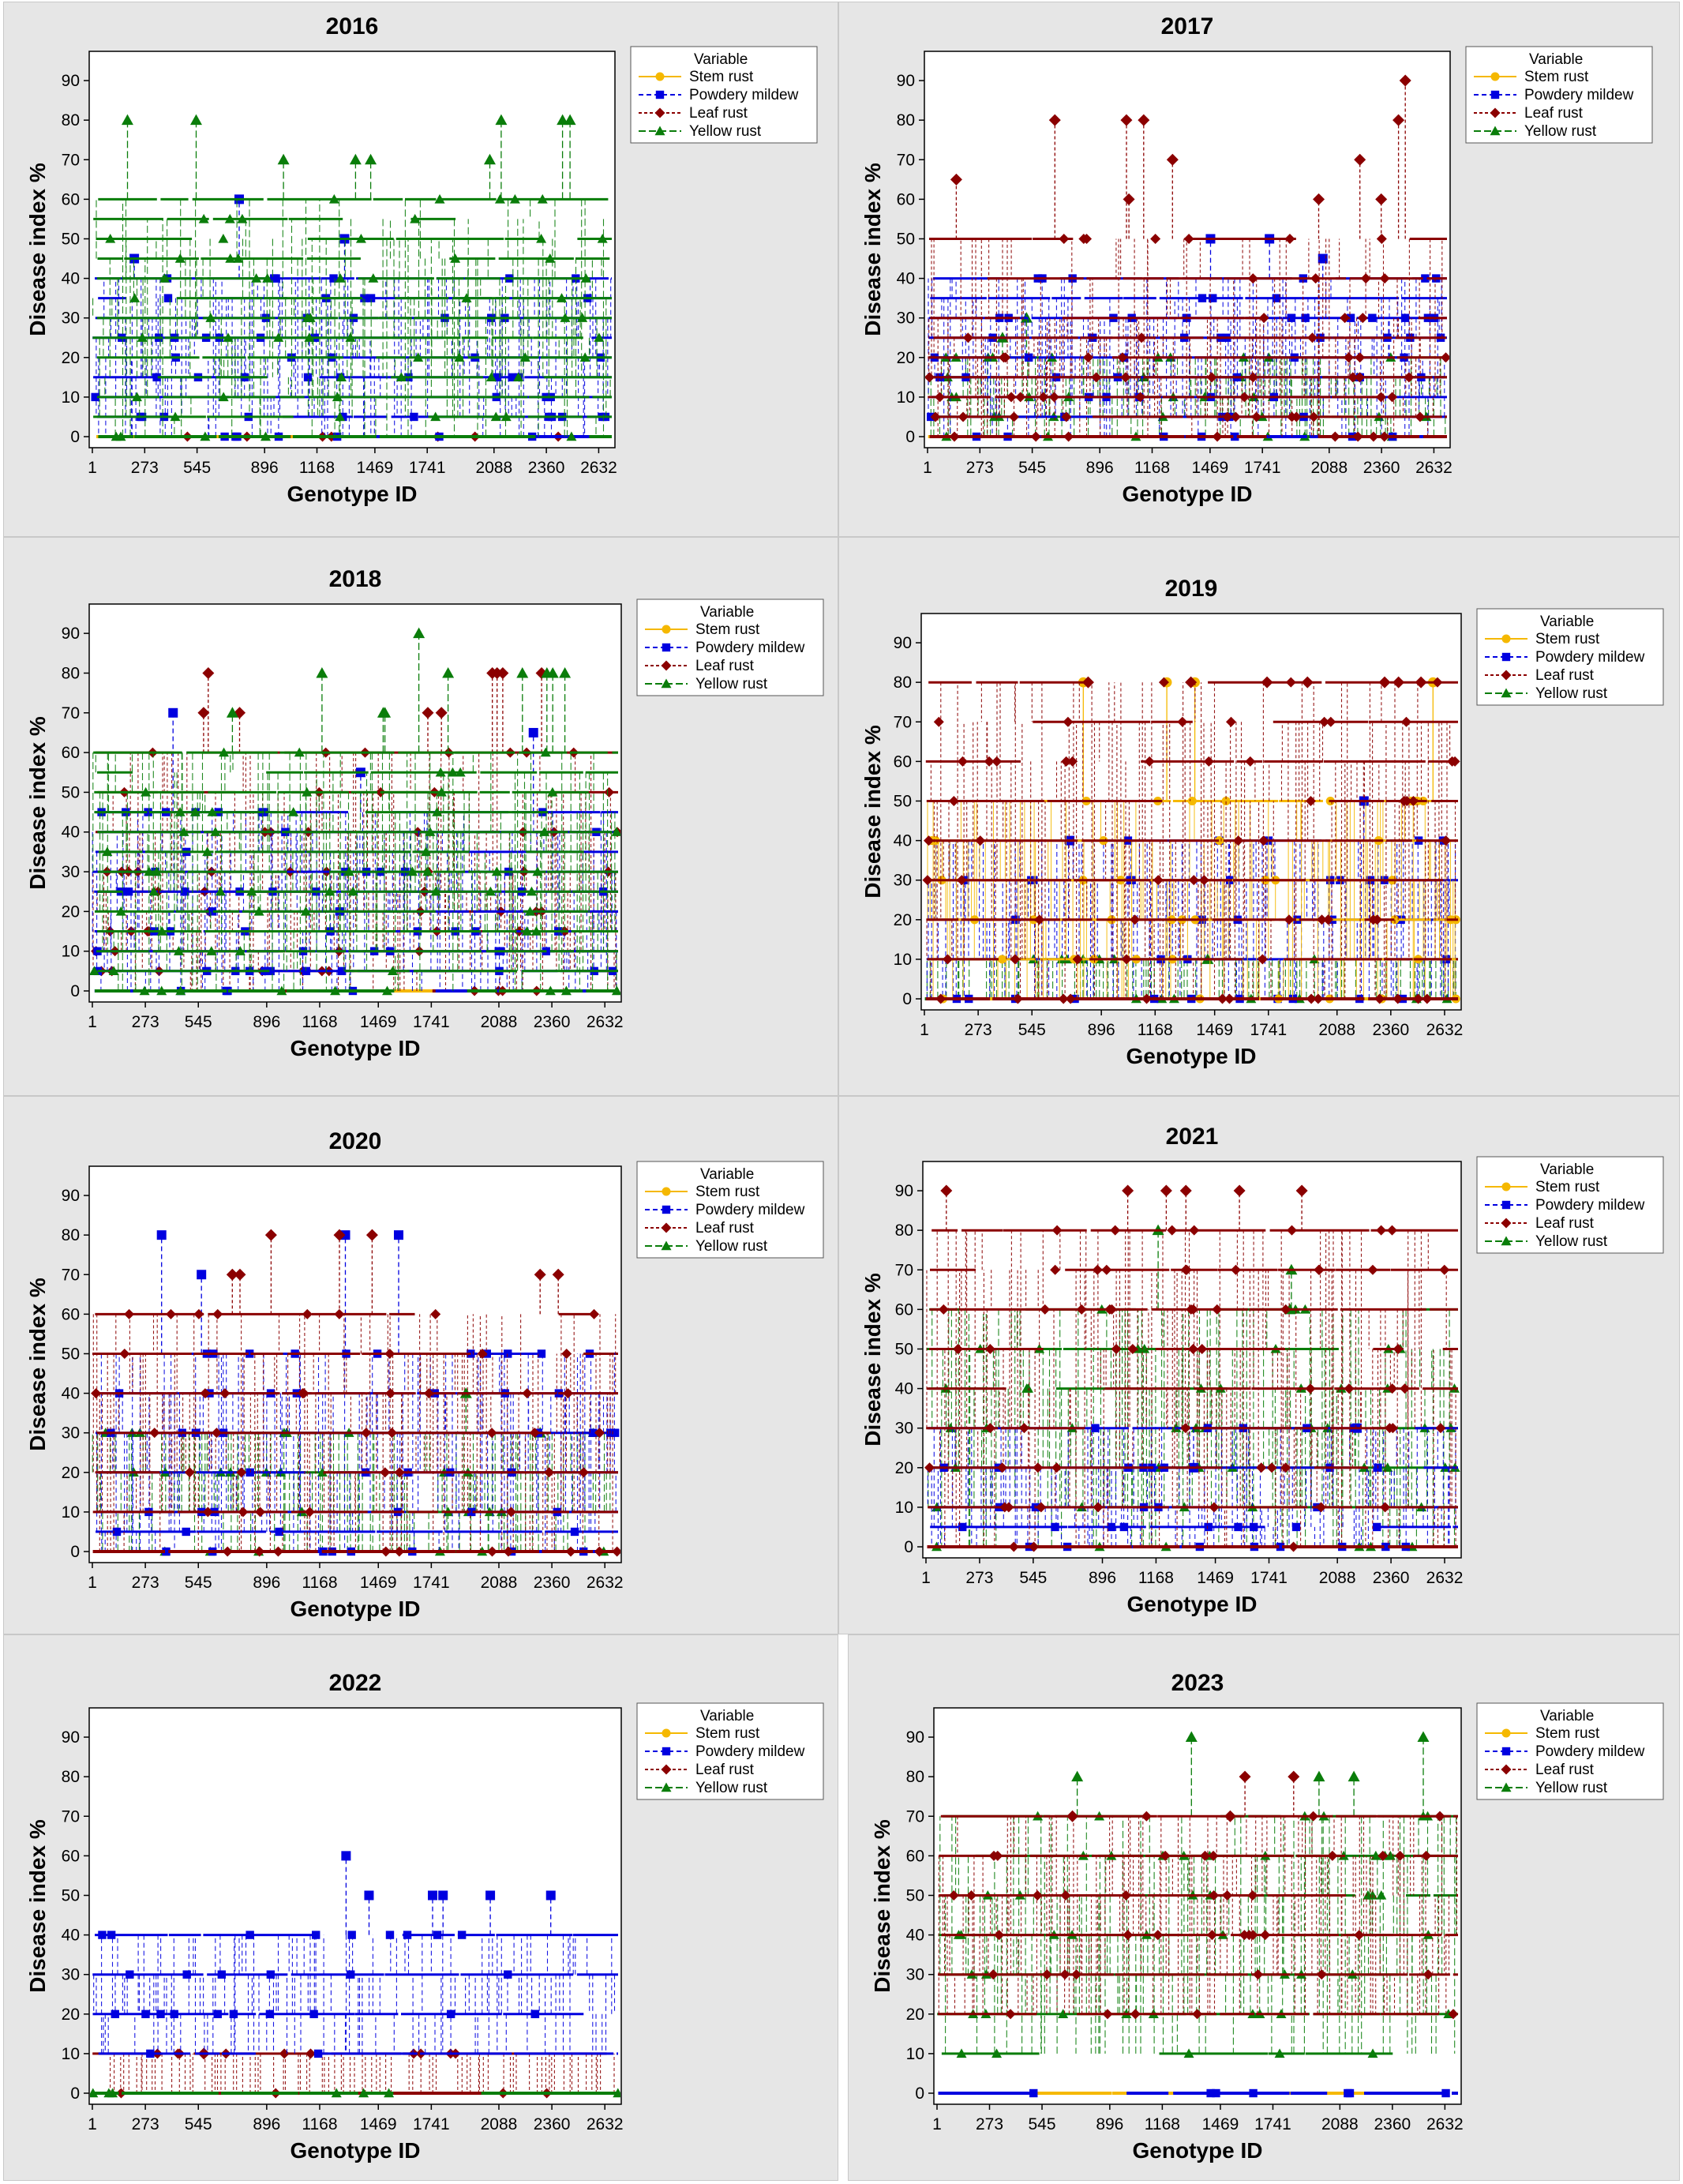 The width and height of the screenshot is (1683, 2184). Describe the element at coordinates (872, 812) in the screenshot. I see `y-axis-label: Disease index %` at that location.